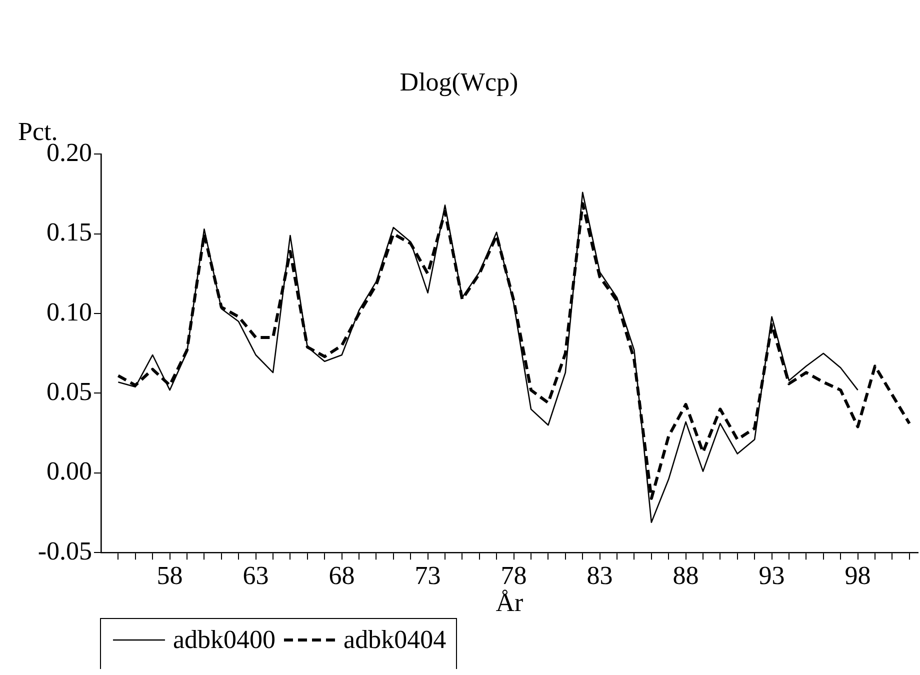  I want to click on legend-label: adbk0404, so click(395, 640).